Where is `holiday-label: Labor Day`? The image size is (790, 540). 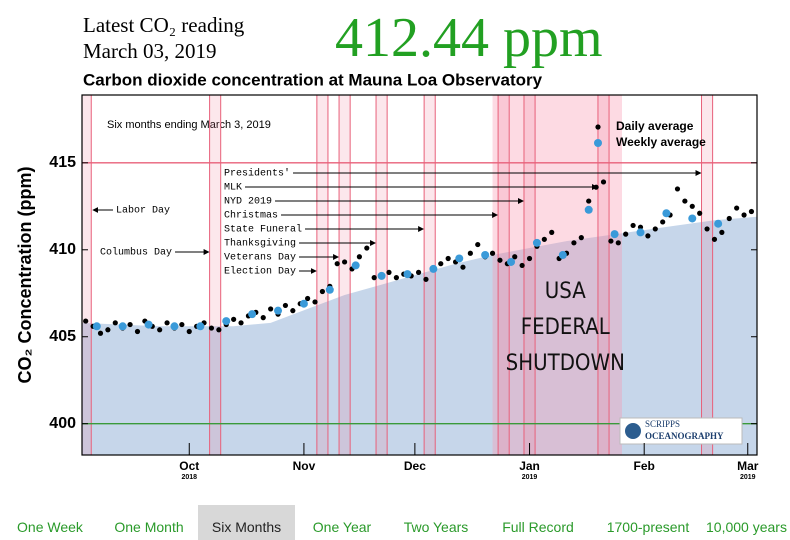 holiday-label: Labor Day is located at coordinates (143, 211).